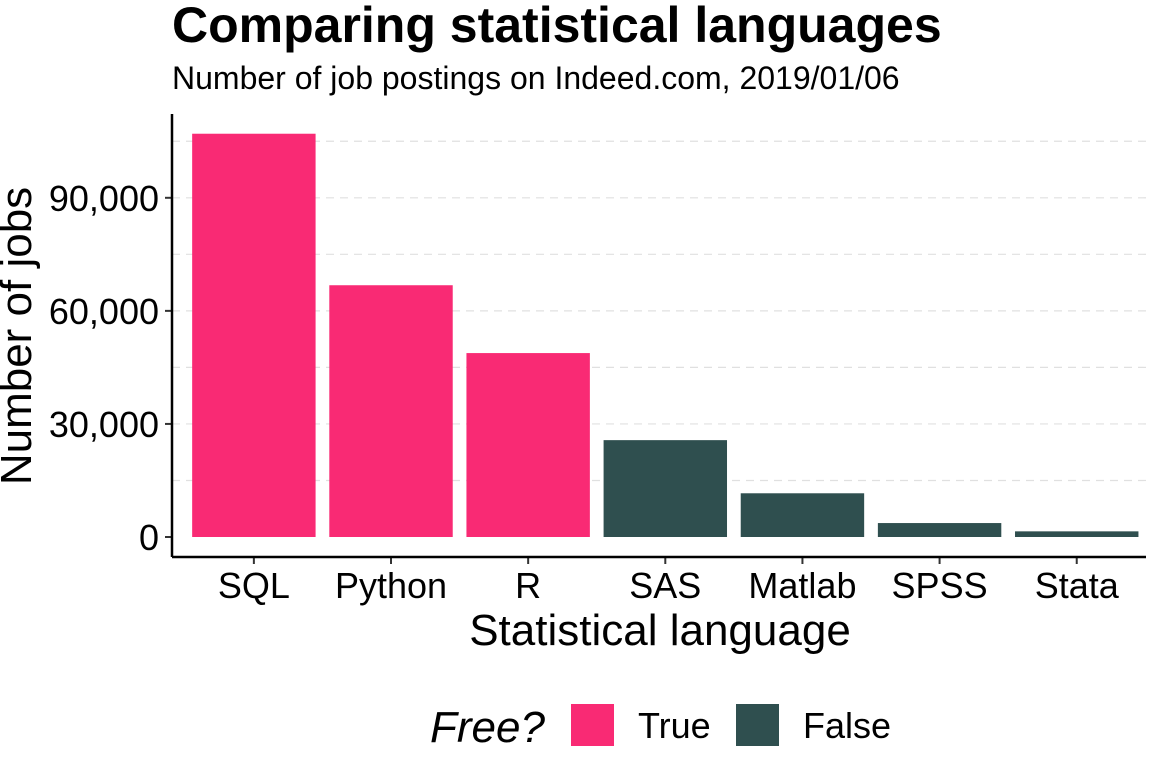 Image resolution: width=1152 pixels, height=768 pixels. What do you see at coordinates (110, 368) in the screenshot?
I see `y-axis-ticks: 0 30,000 60,000 90,000` at bounding box center [110, 368].